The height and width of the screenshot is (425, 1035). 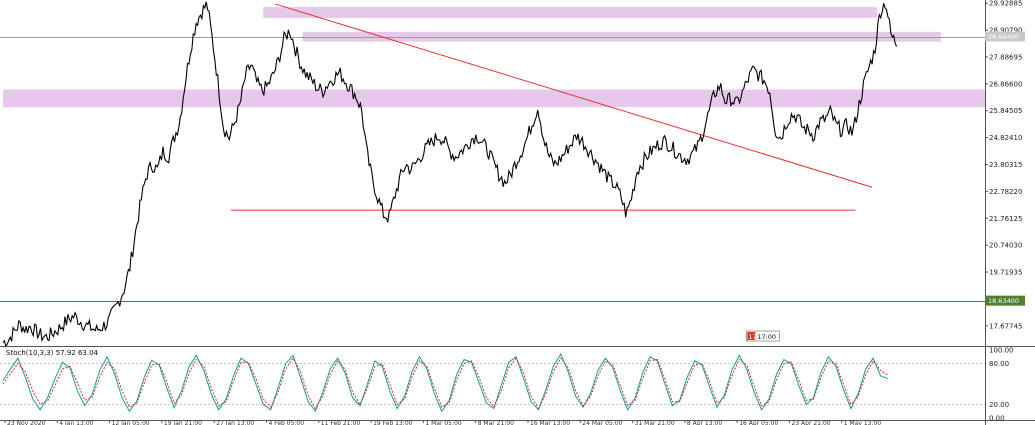 I want to click on stoch-series, so click(x=445, y=382).